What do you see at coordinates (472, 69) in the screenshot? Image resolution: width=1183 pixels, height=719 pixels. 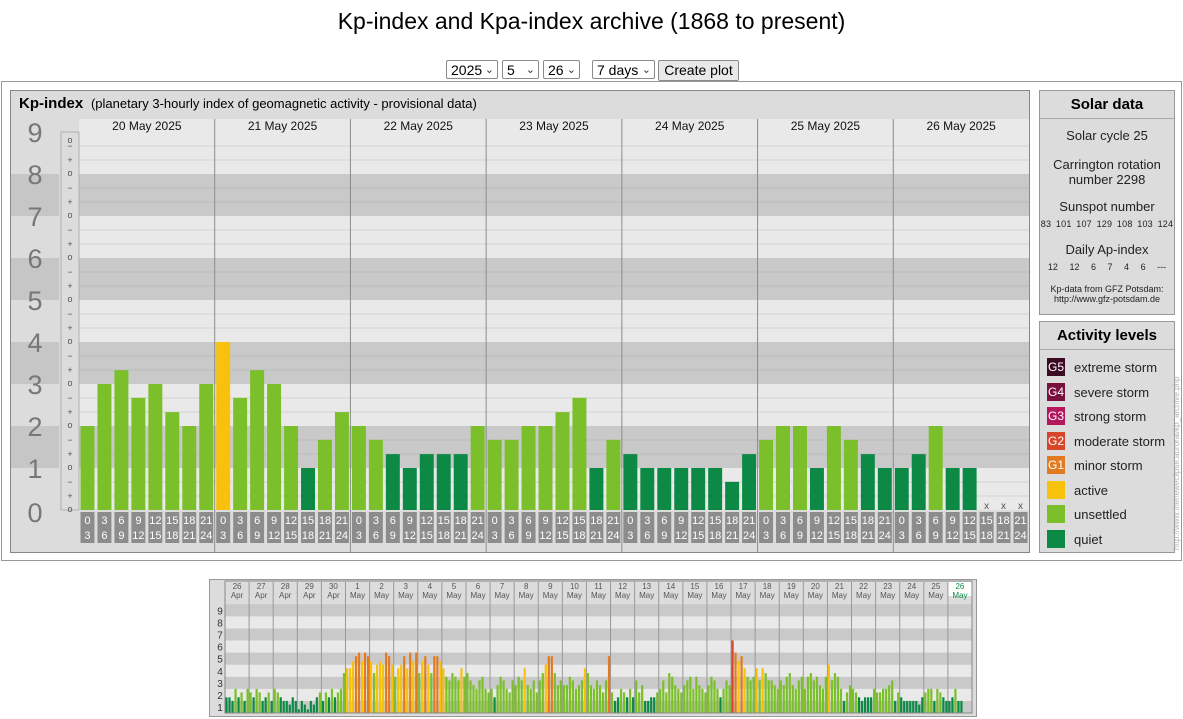 I see `year-select: 2025 ⌄` at bounding box center [472, 69].